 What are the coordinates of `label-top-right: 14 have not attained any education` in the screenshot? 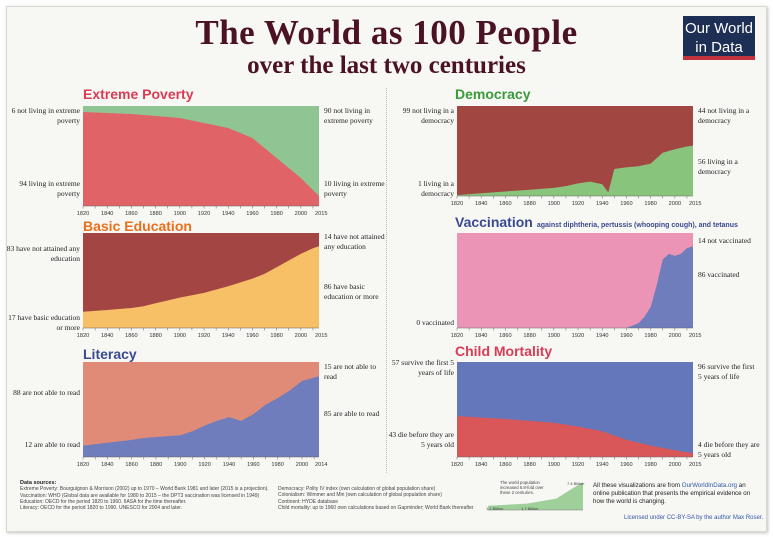 It's located at (354, 241).